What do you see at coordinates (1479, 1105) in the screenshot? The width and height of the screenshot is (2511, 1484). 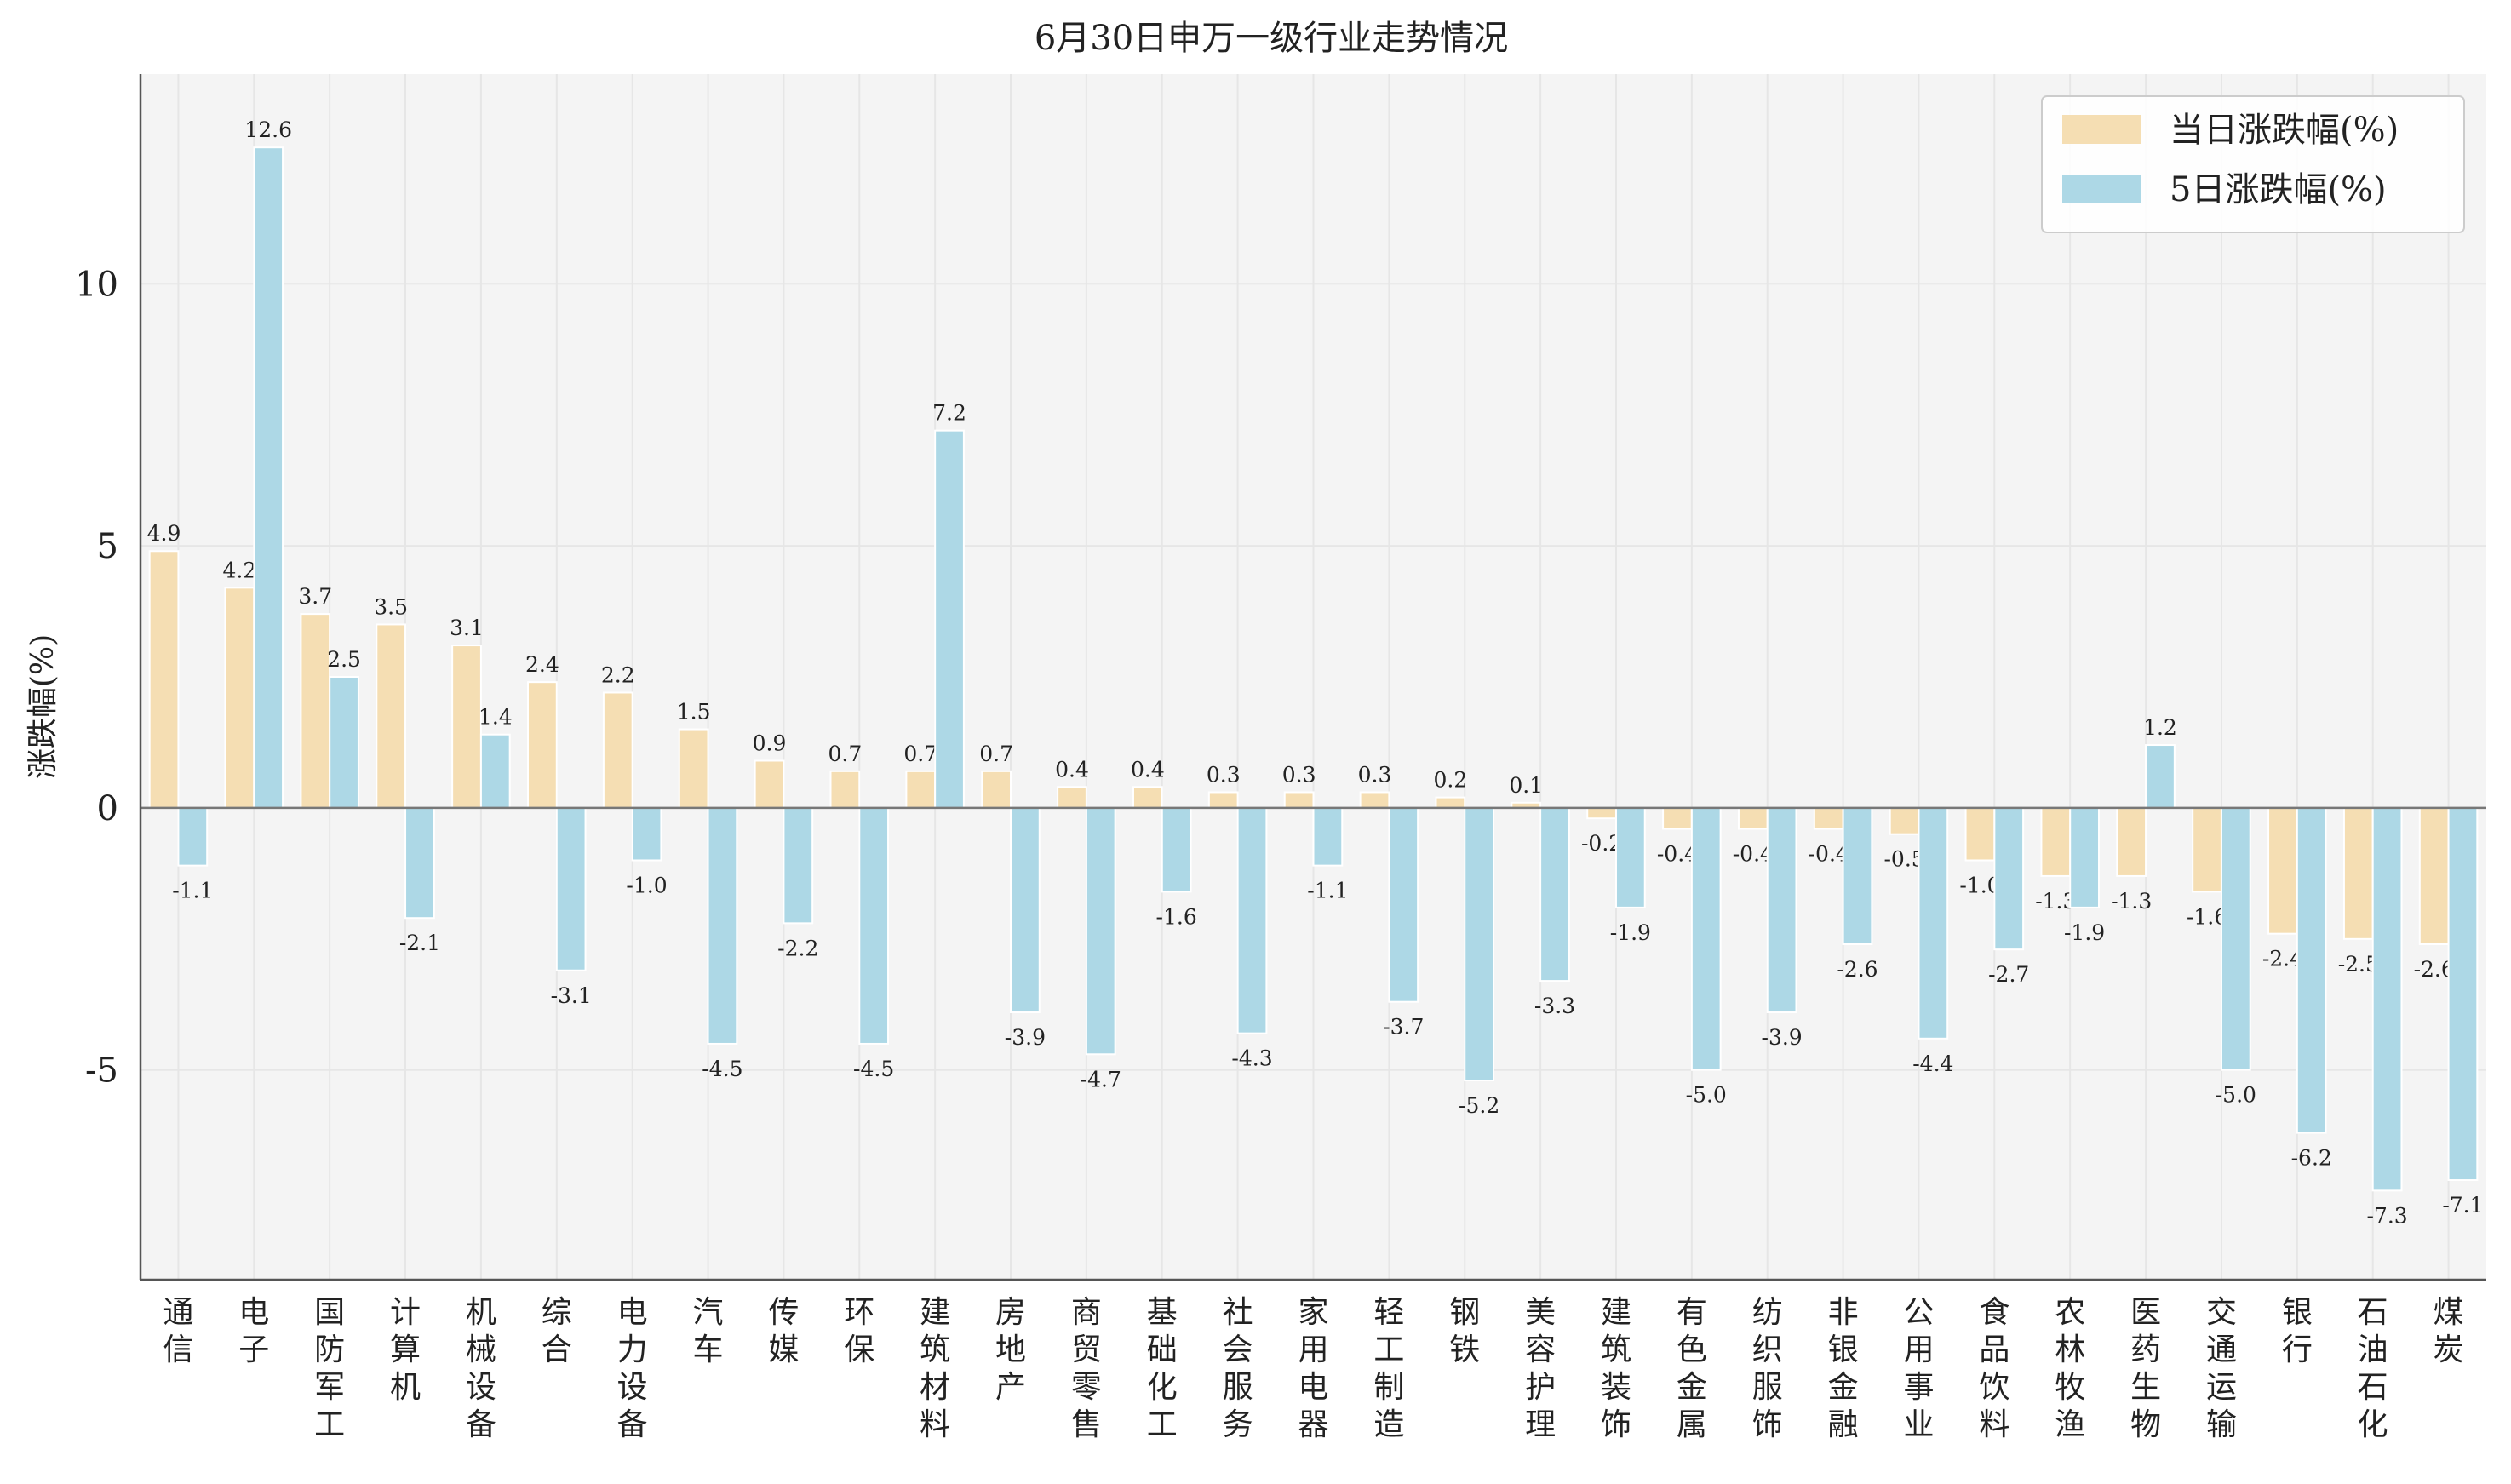 I see `data-label: -5.2` at bounding box center [1479, 1105].